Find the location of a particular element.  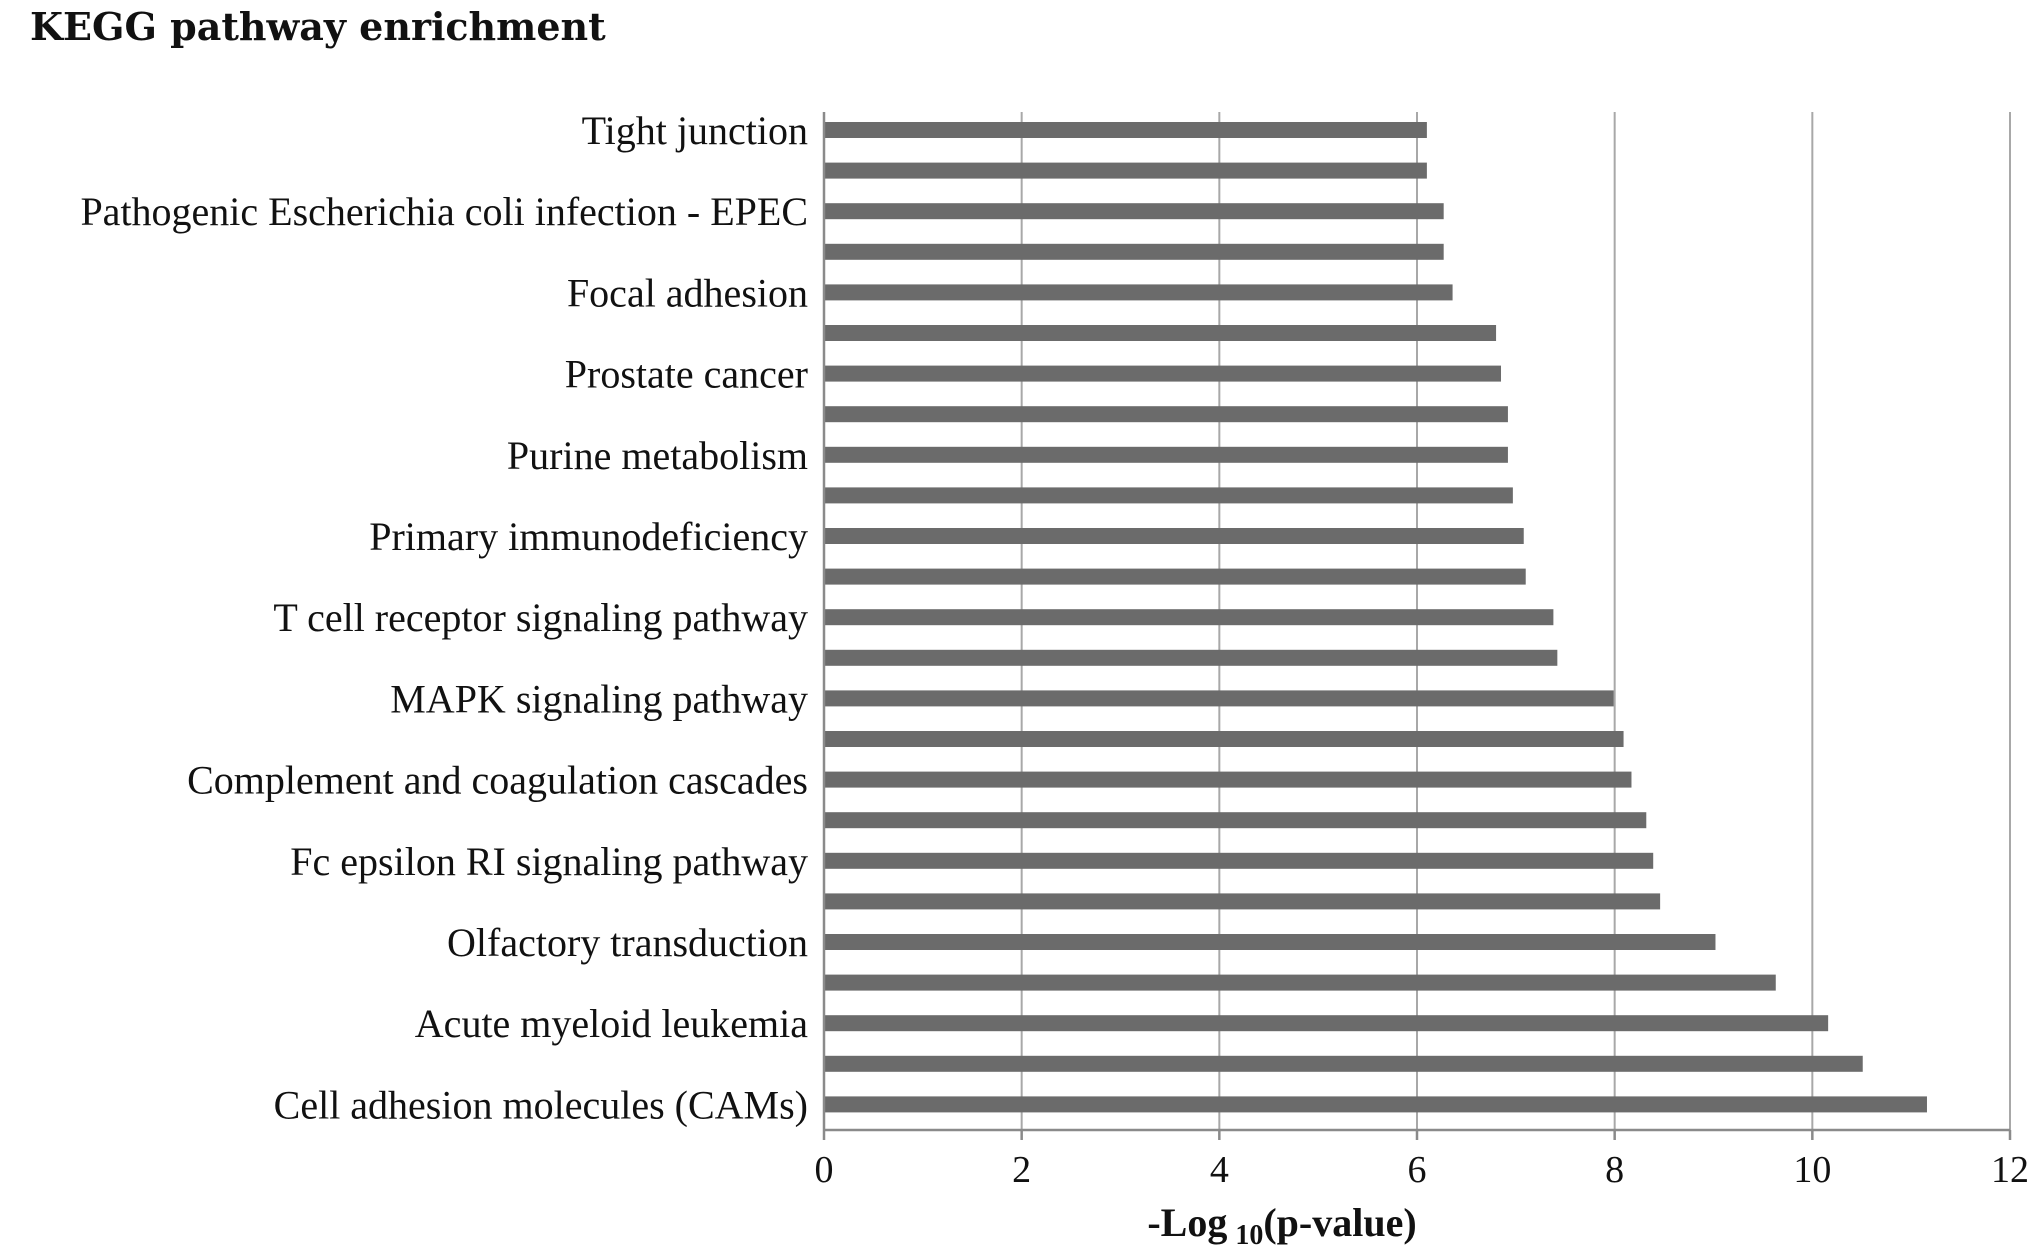

category-label: Acute myeloid leukemia is located at coordinates (611, 1023).